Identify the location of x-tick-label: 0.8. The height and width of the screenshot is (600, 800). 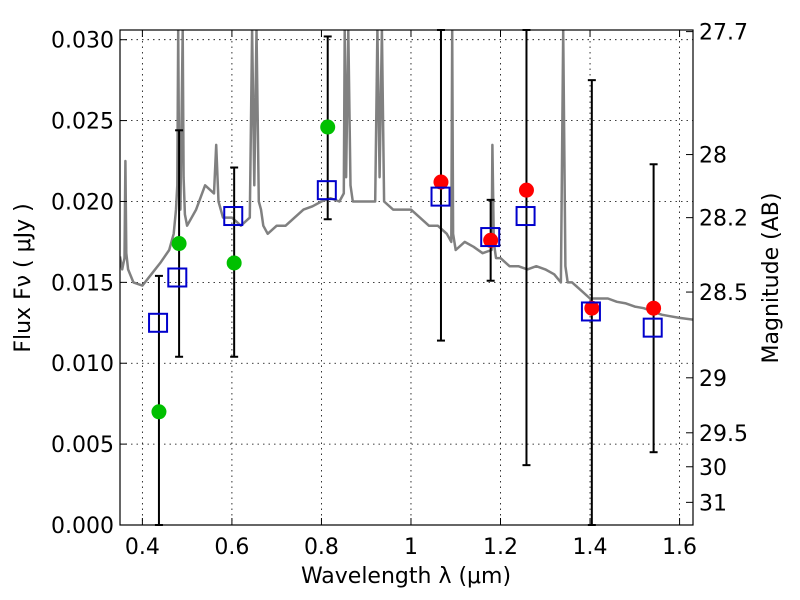
(321, 547).